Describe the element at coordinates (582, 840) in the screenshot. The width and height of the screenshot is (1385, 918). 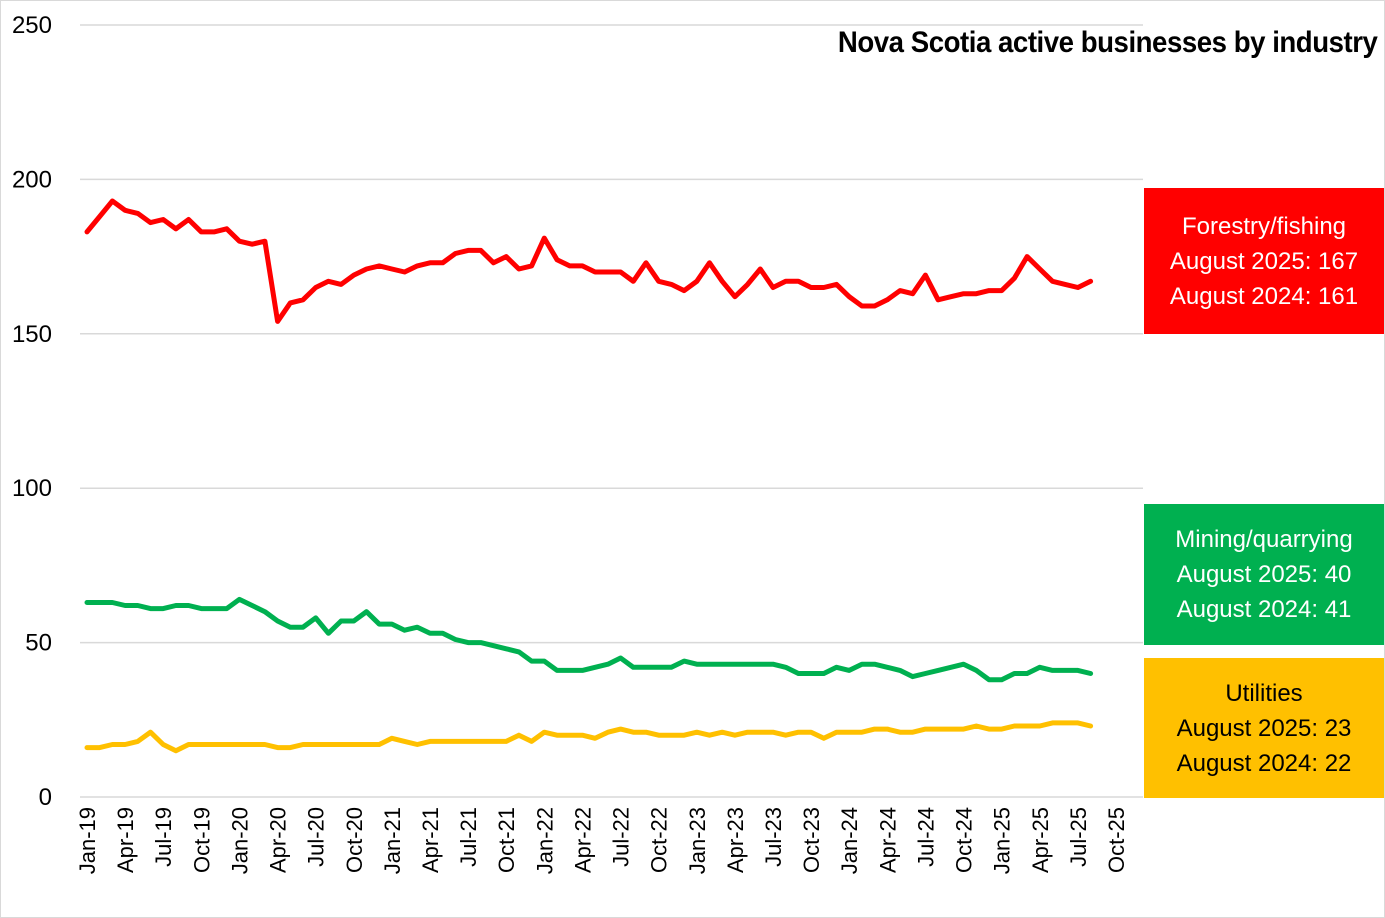
I see `x-tick-label: Apr-22` at that location.